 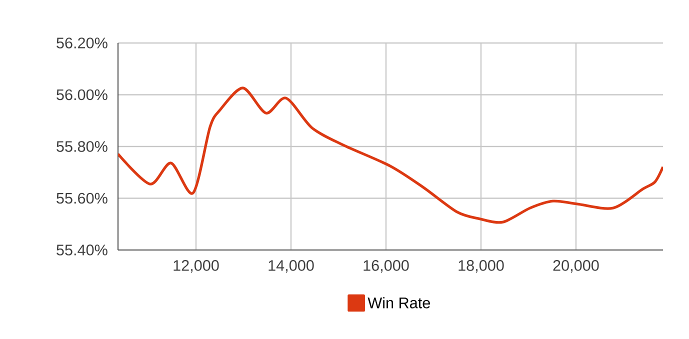 I want to click on legend-label: Win Rate, so click(x=399, y=302).